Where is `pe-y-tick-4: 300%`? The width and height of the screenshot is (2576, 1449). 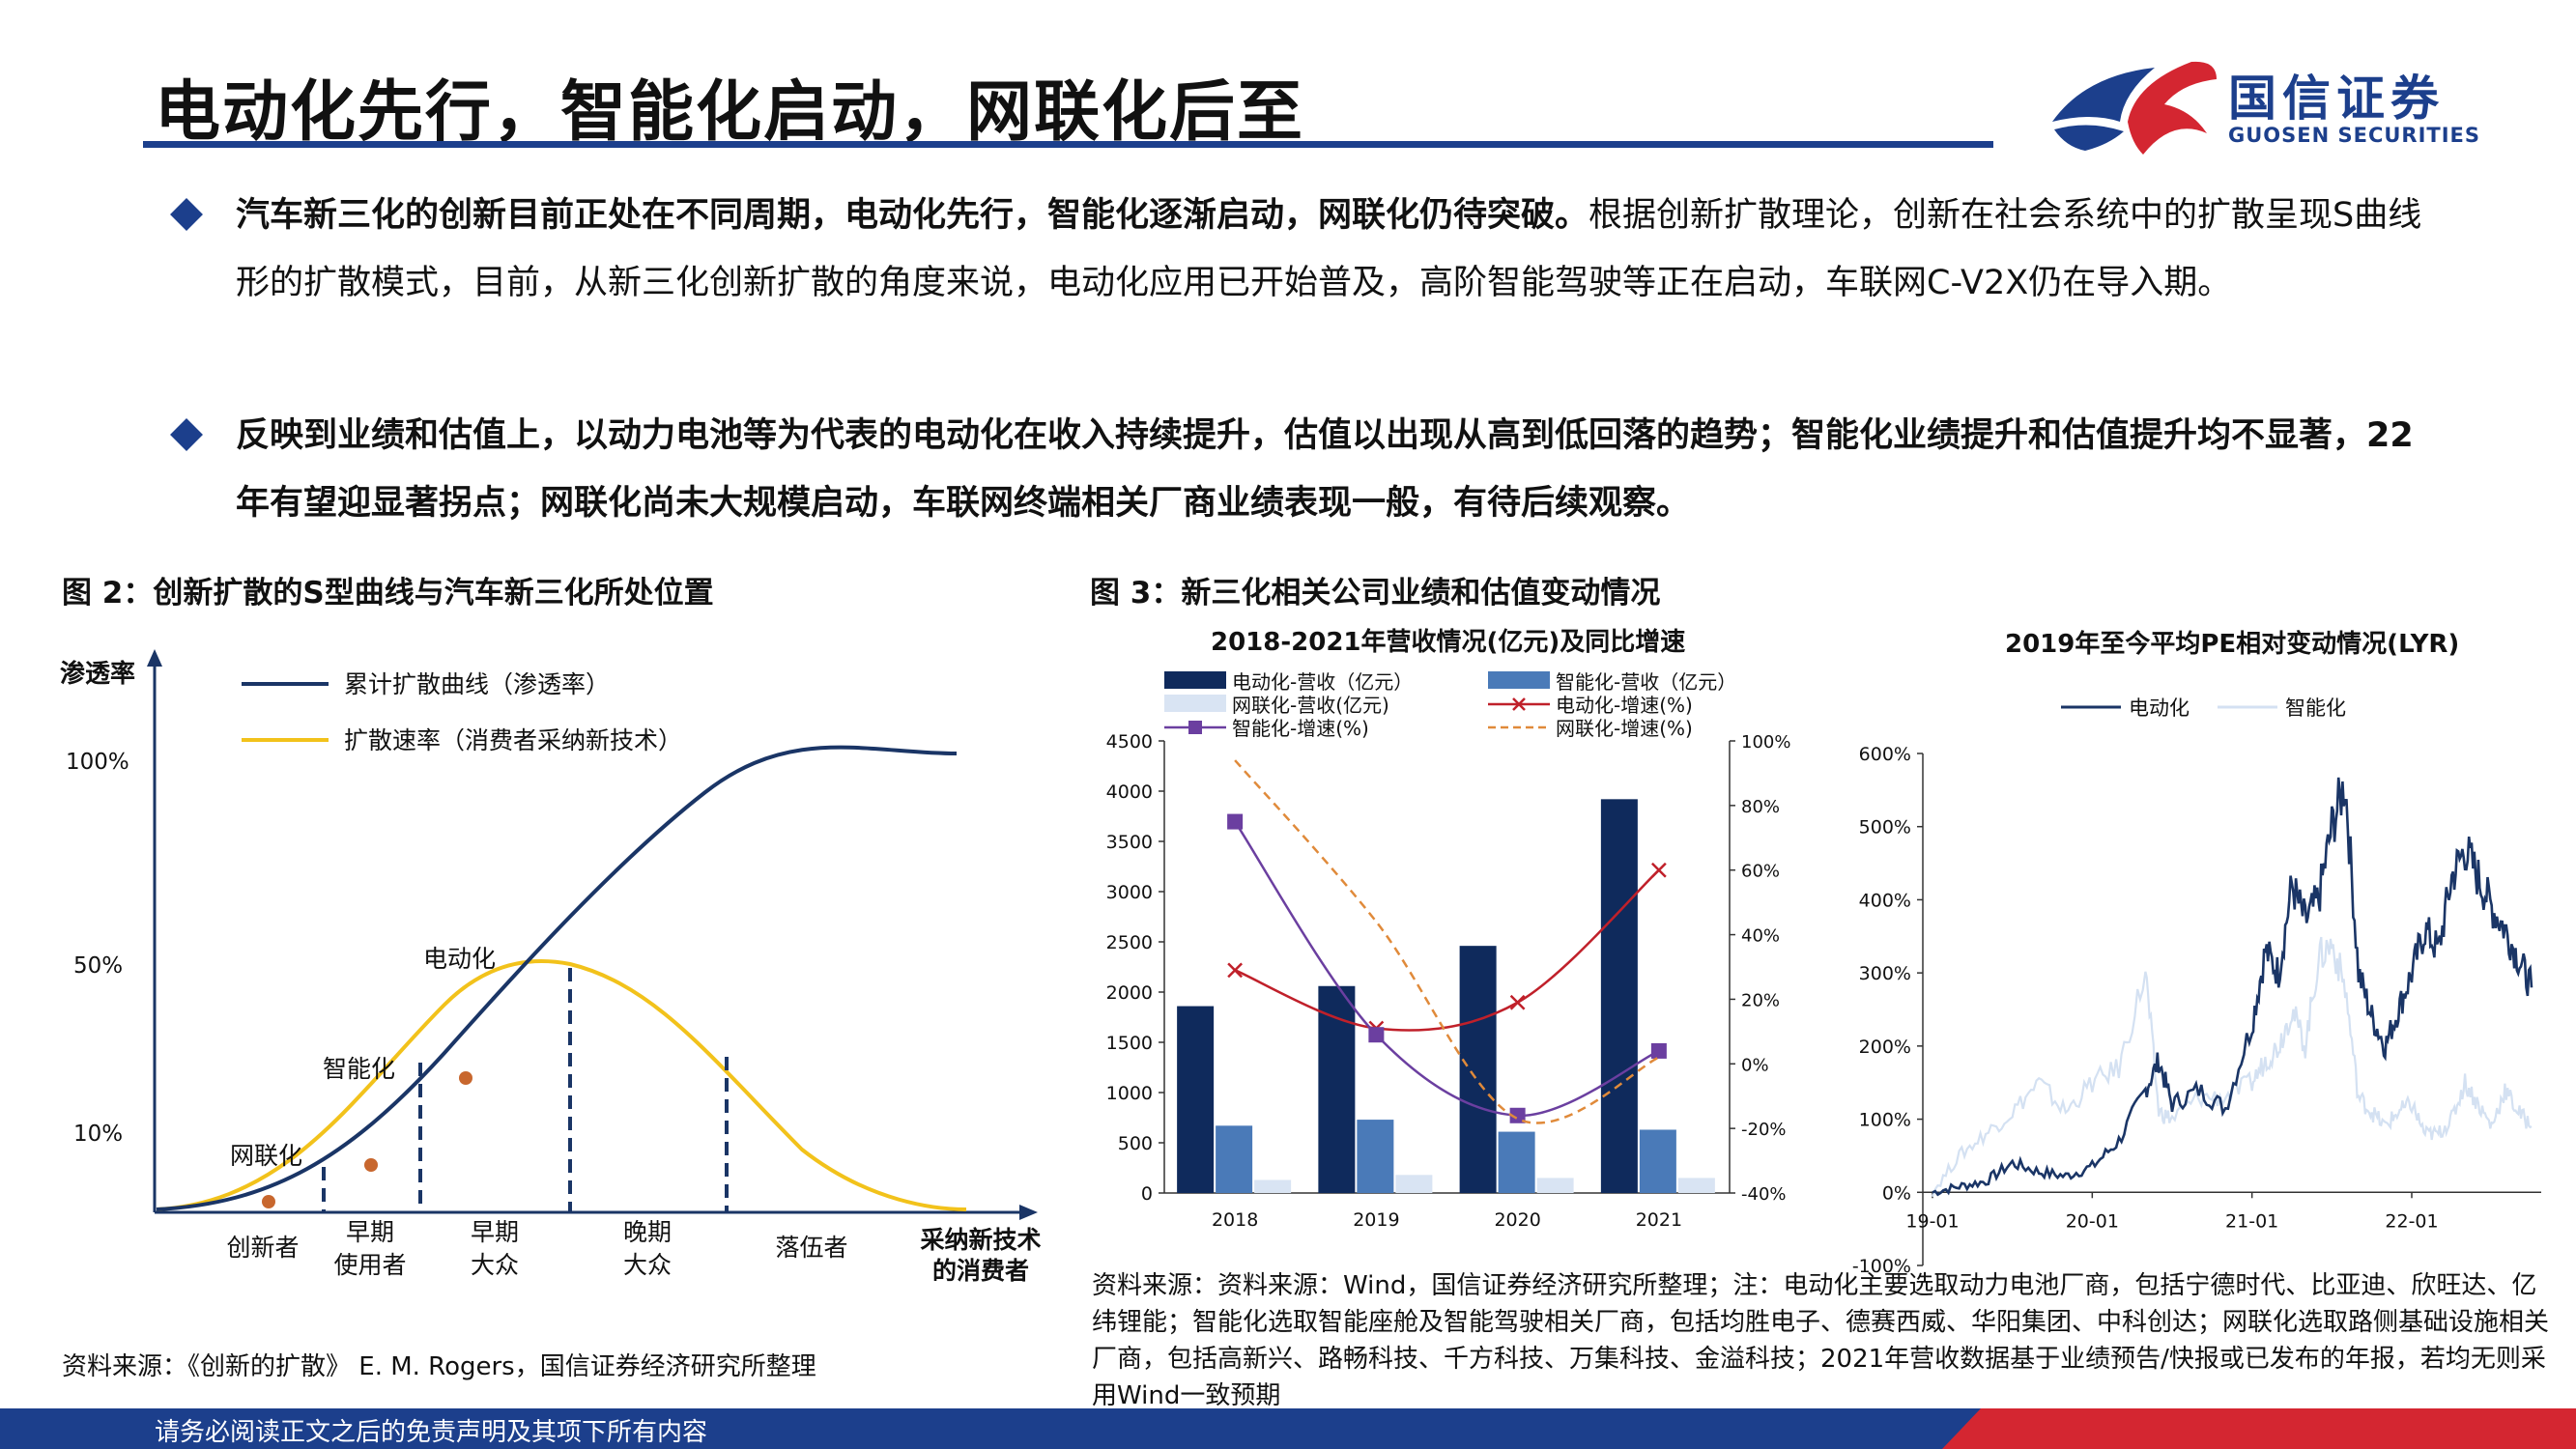 pe-y-tick-4: 300% is located at coordinates (1885, 973).